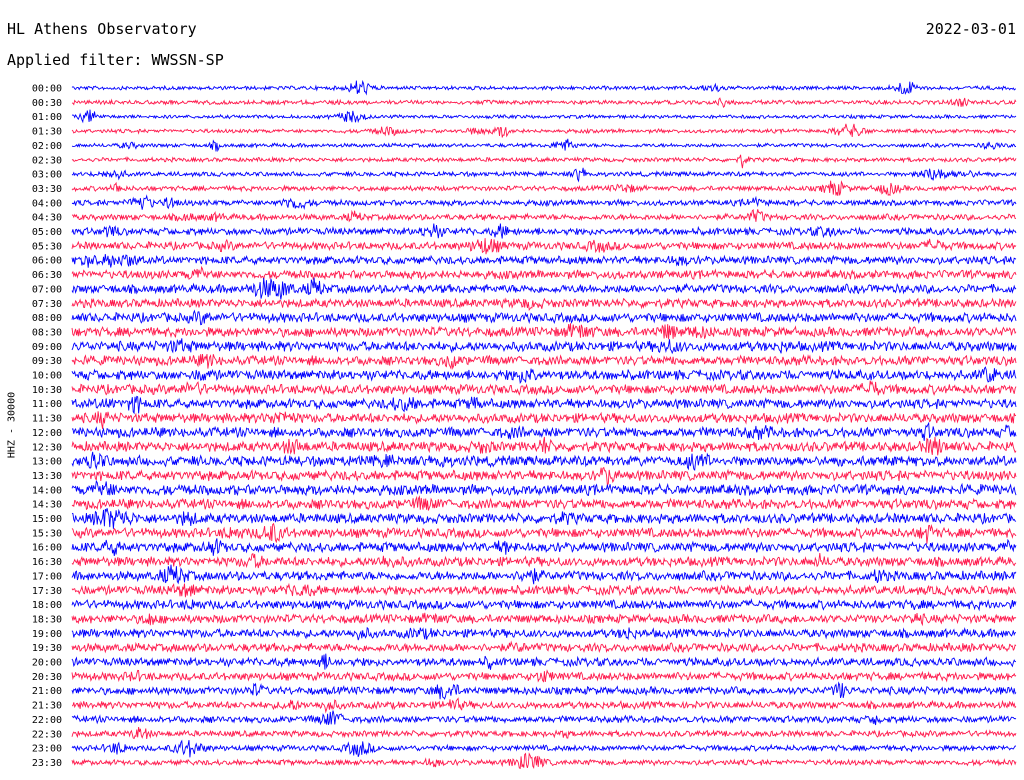  Describe the element at coordinates (47, 246) in the screenshot. I see `time-tick-label: 05:30` at that location.